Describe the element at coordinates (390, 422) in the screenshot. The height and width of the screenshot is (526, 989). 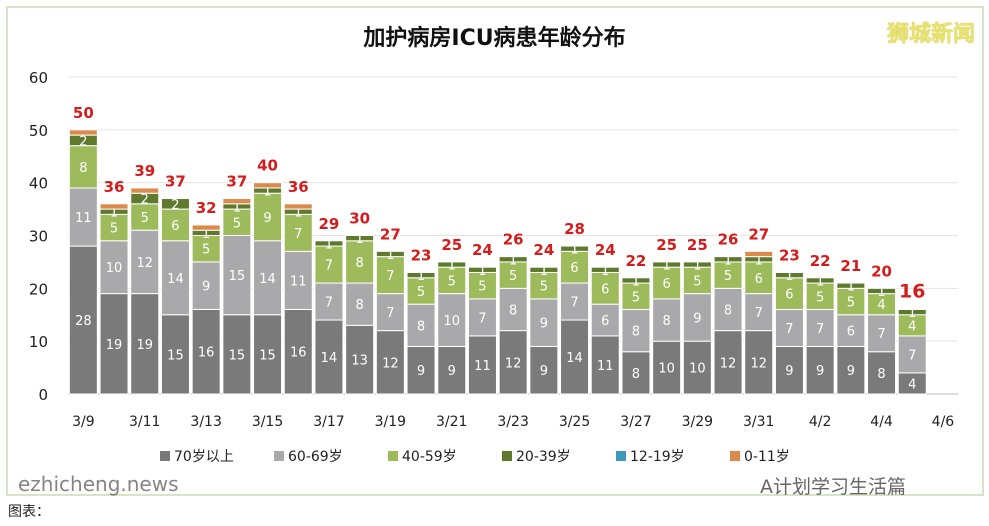
I see `x-tick-label: 3/19` at that location.